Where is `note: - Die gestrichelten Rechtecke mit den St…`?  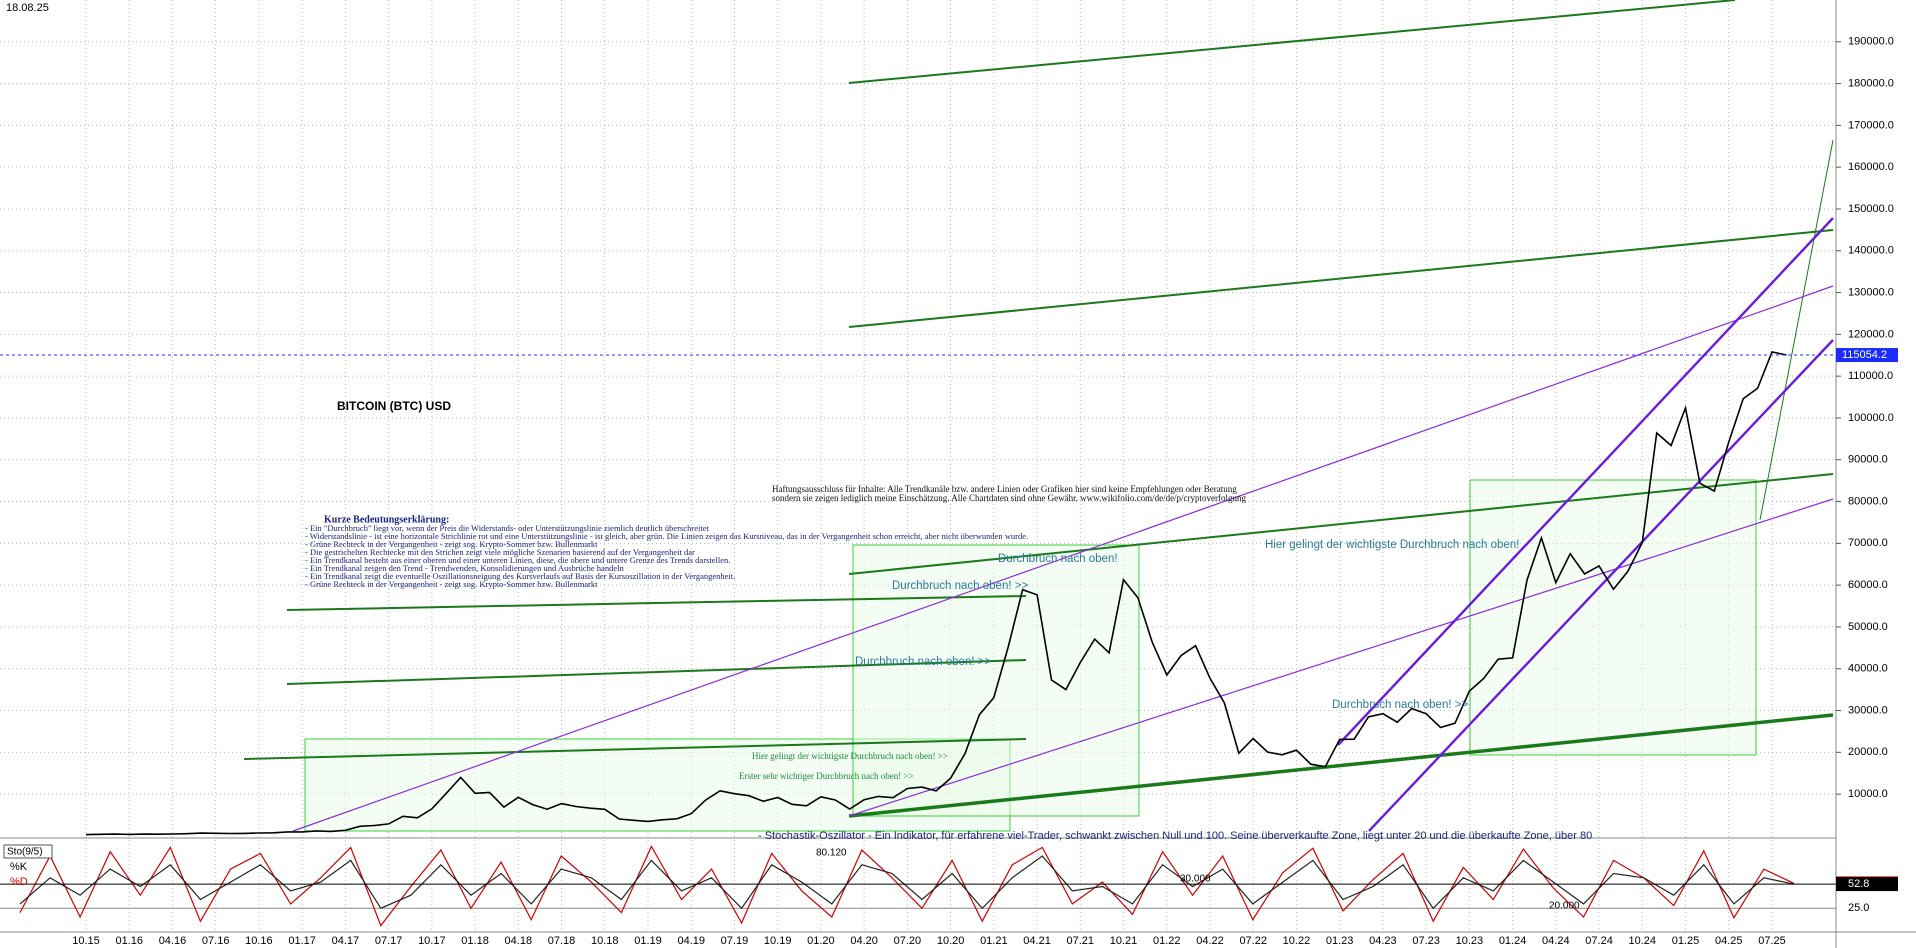 note: - Die gestrichelten Rechtecke mit den St… is located at coordinates (500, 552).